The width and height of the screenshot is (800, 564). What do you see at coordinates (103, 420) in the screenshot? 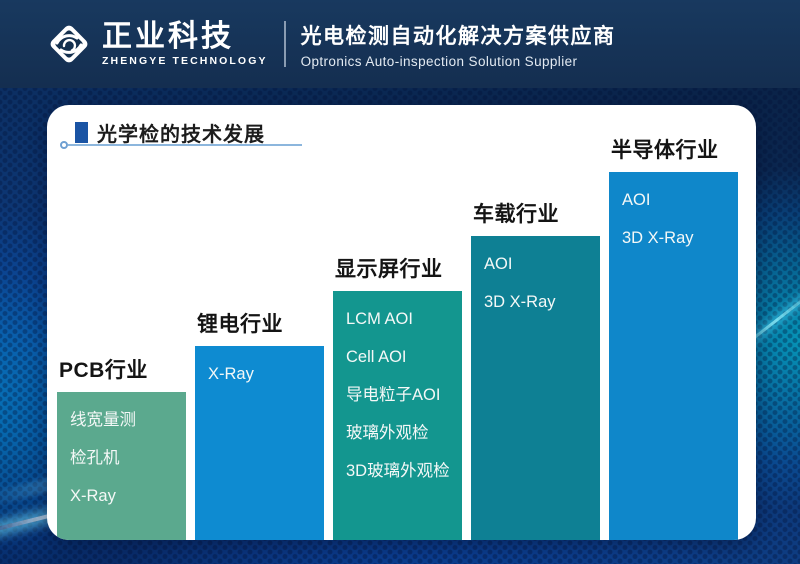
I see `bar-item: 线宽量测` at bounding box center [103, 420].